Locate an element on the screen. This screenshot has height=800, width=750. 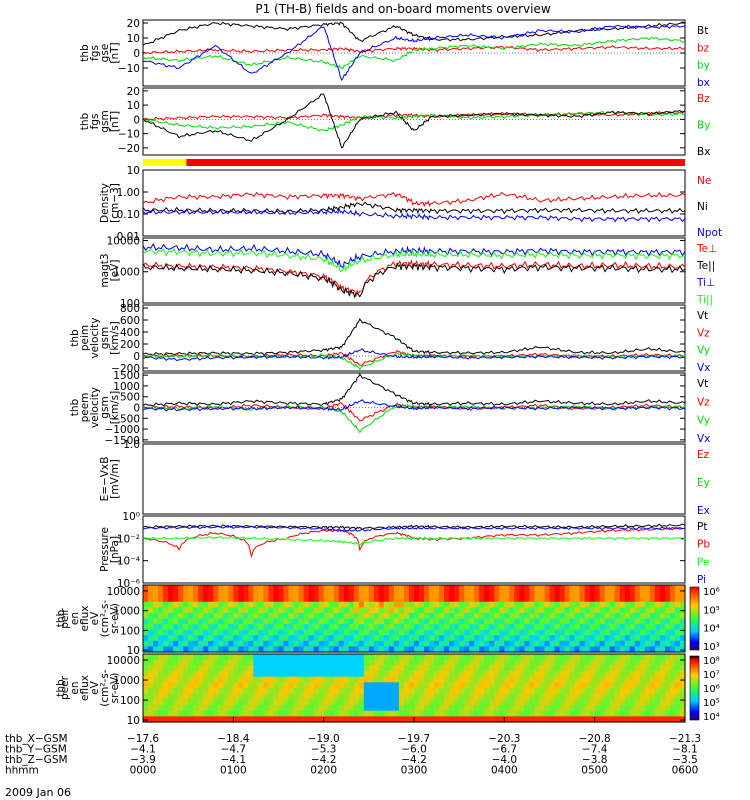
legend-Ti⊥: Ti⊥ is located at coordinates (705, 283).